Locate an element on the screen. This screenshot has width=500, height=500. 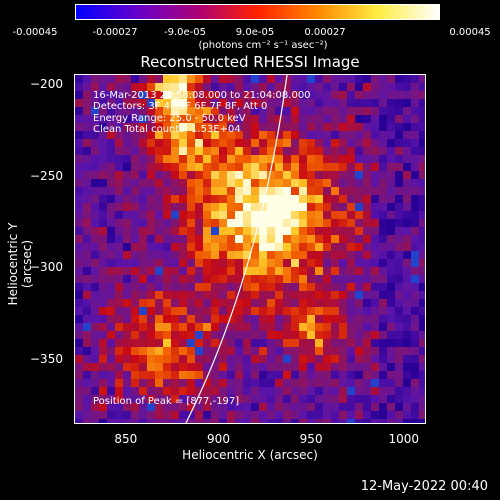
x-tick-label: 1000 is located at coordinates (404, 439).